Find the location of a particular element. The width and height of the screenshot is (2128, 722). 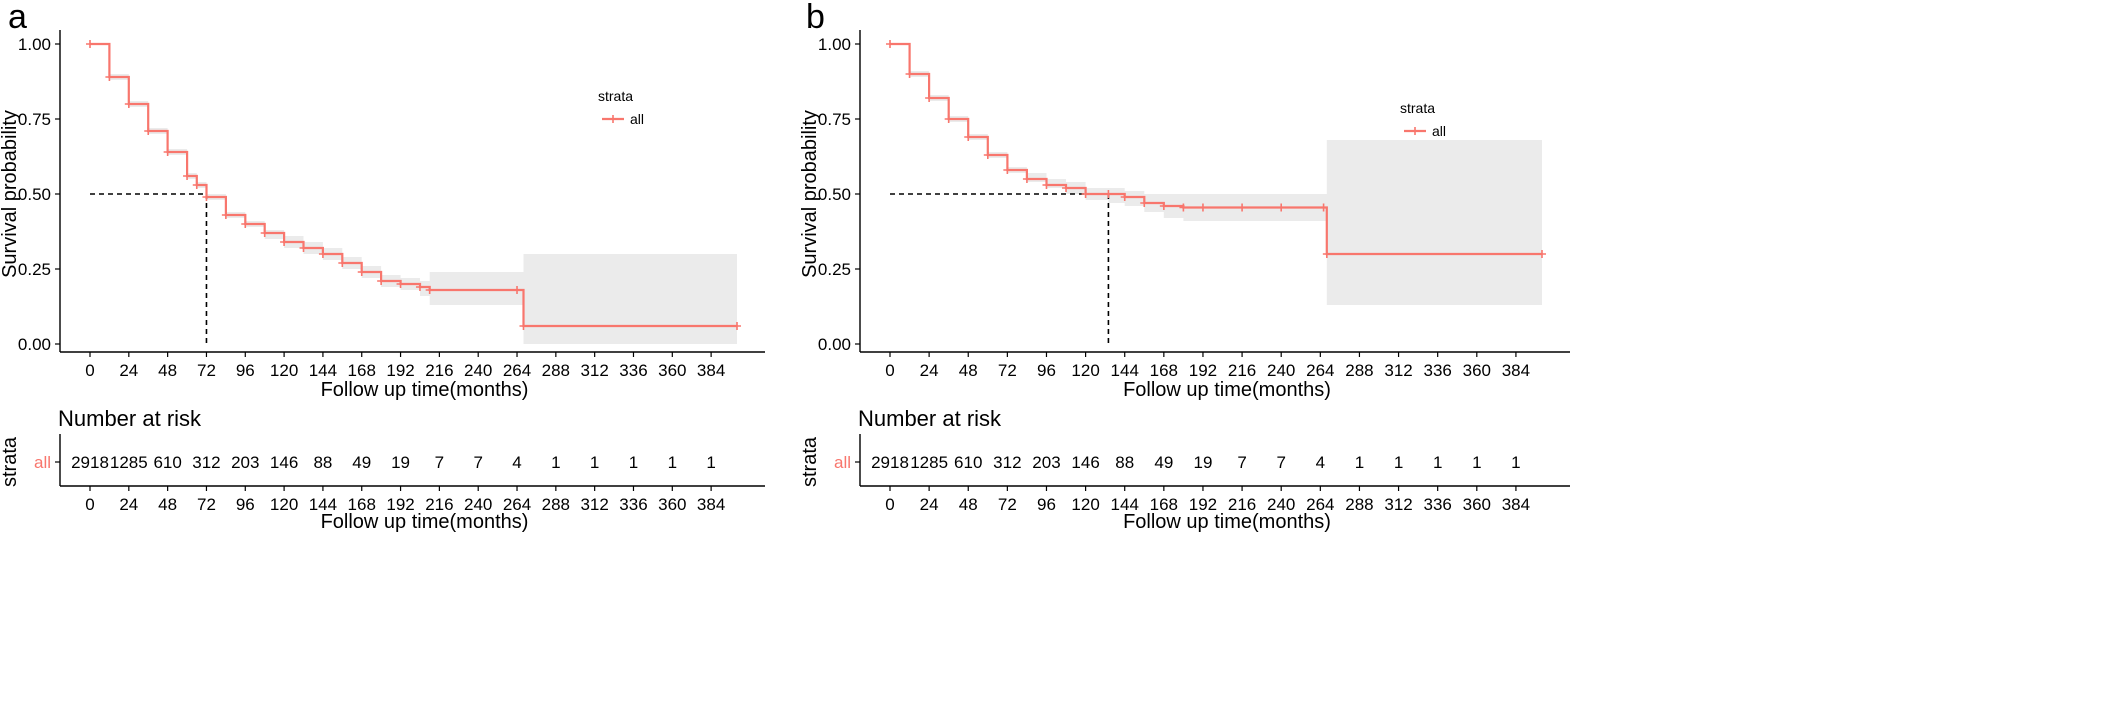

y-axis-title: Survival probability is located at coordinates (810, 194).